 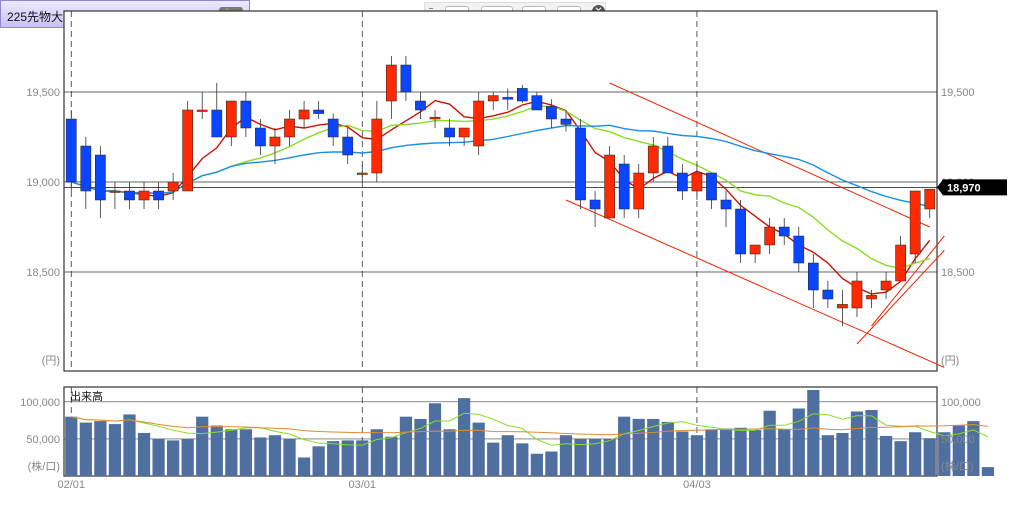 I want to click on last-price-tag, so click(x=972, y=187).